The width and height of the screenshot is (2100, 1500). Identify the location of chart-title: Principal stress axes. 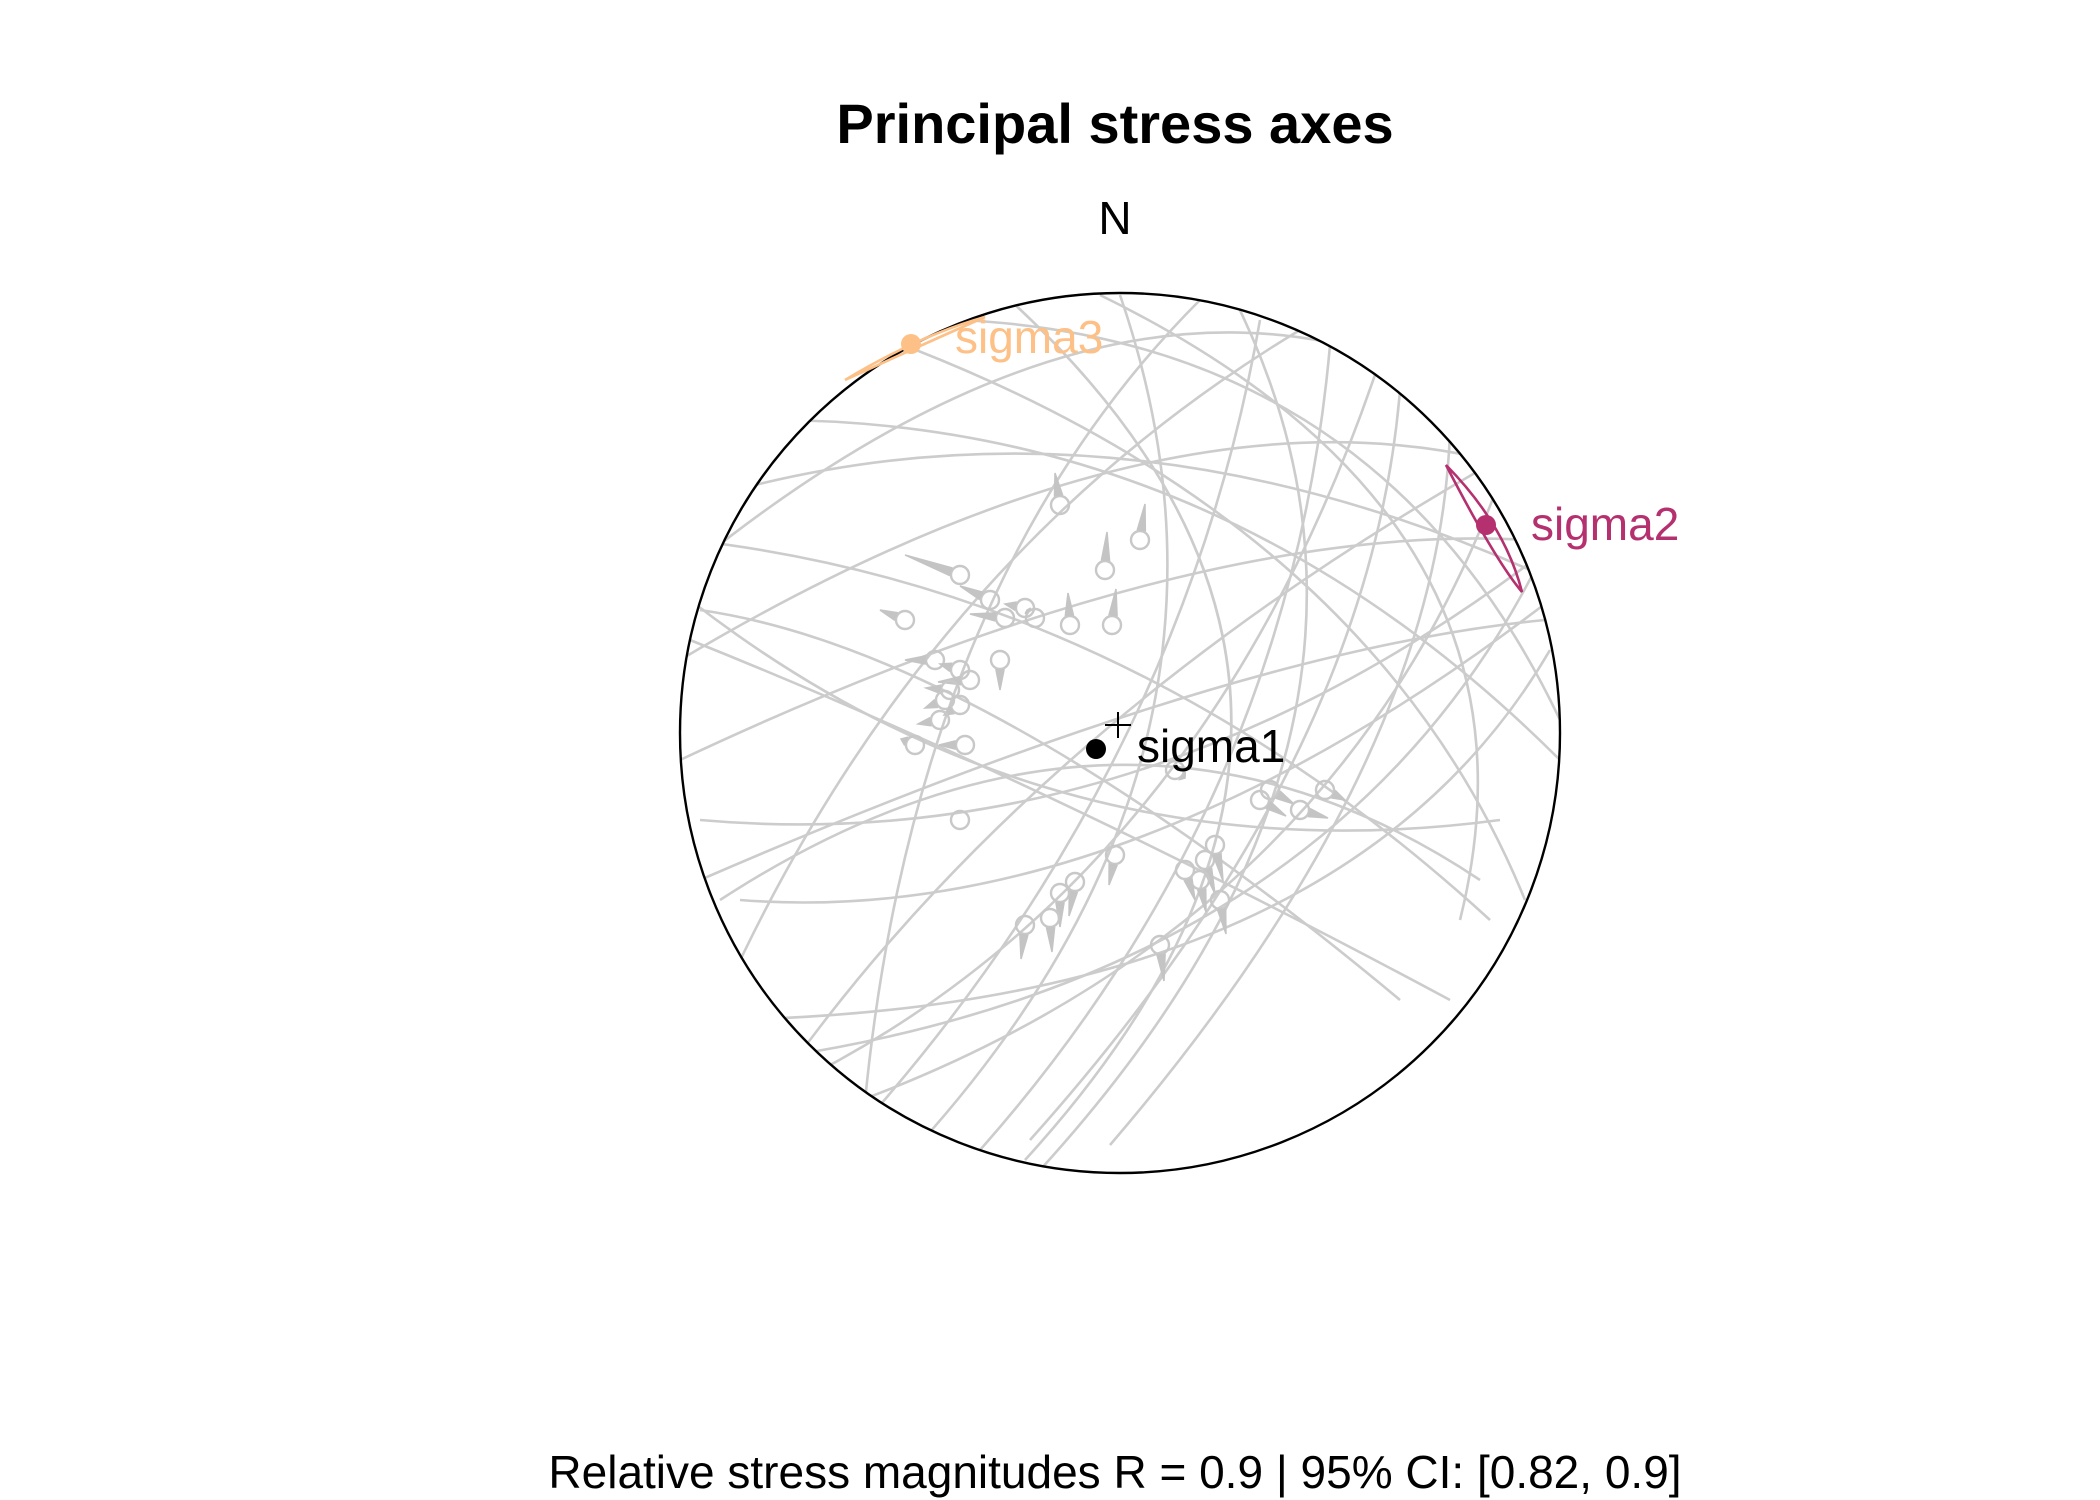
(1114, 123).